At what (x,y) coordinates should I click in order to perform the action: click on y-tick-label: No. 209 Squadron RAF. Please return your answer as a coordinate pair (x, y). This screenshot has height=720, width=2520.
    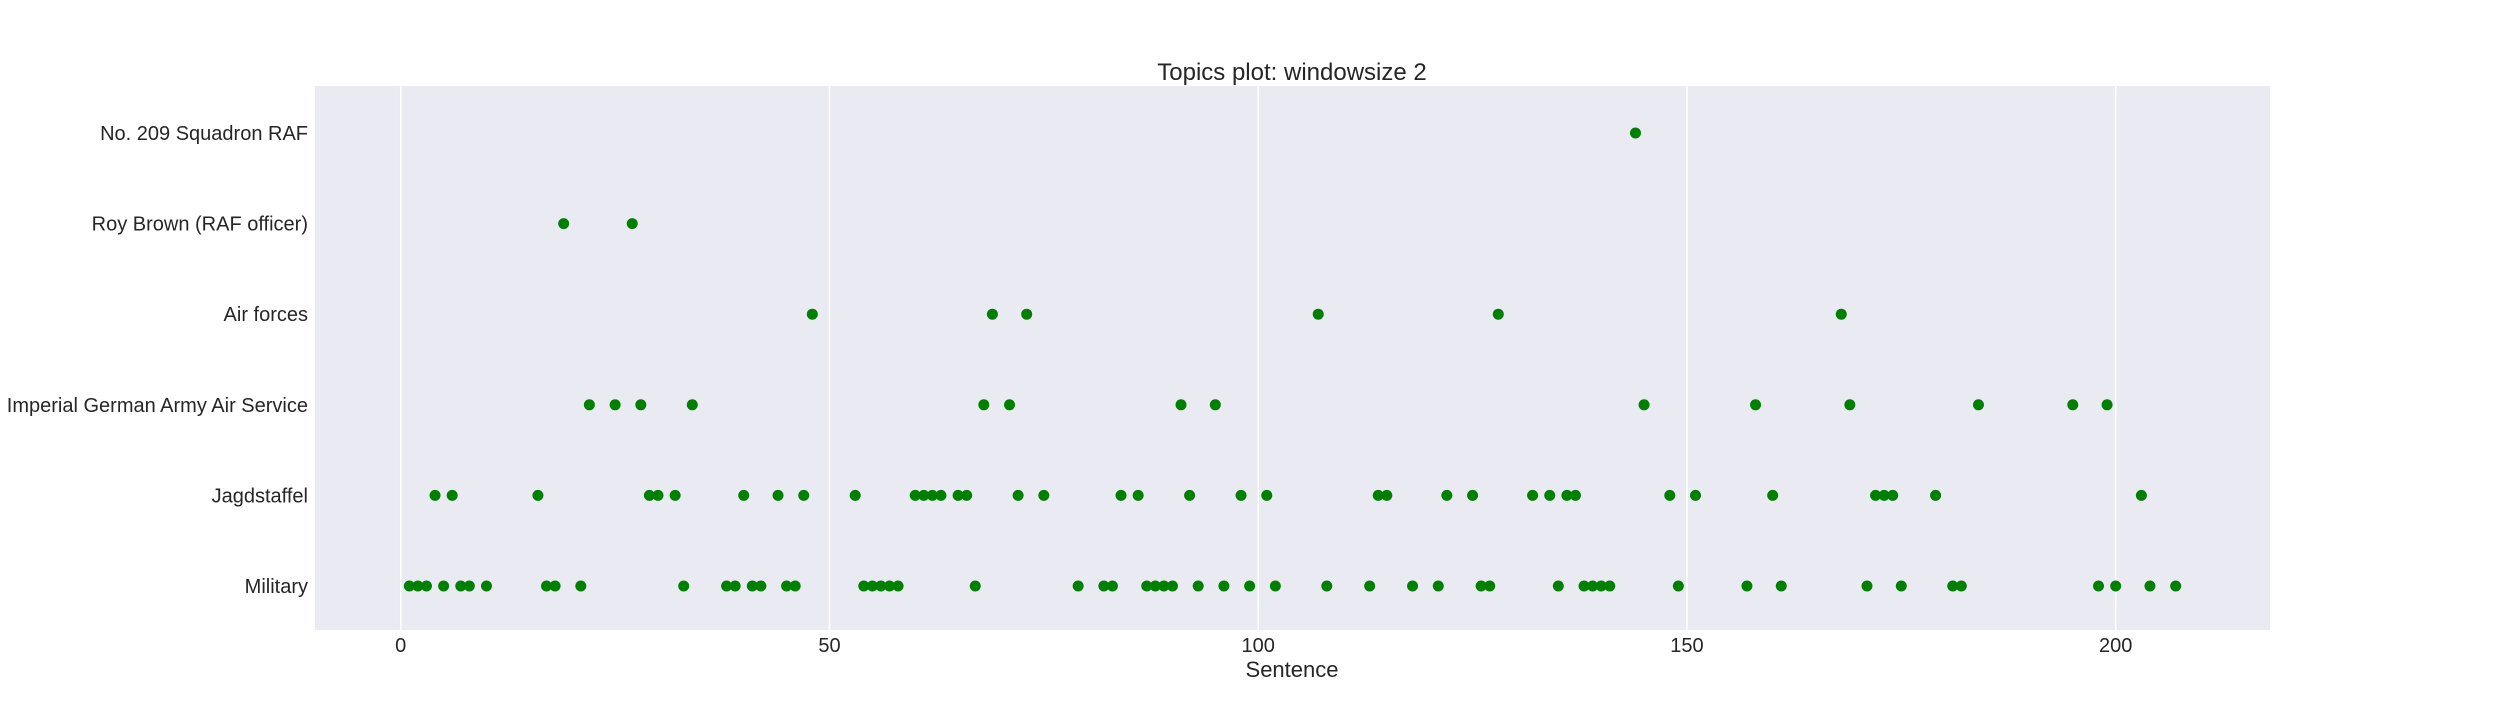
    Looking at the image, I should click on (204, 134).